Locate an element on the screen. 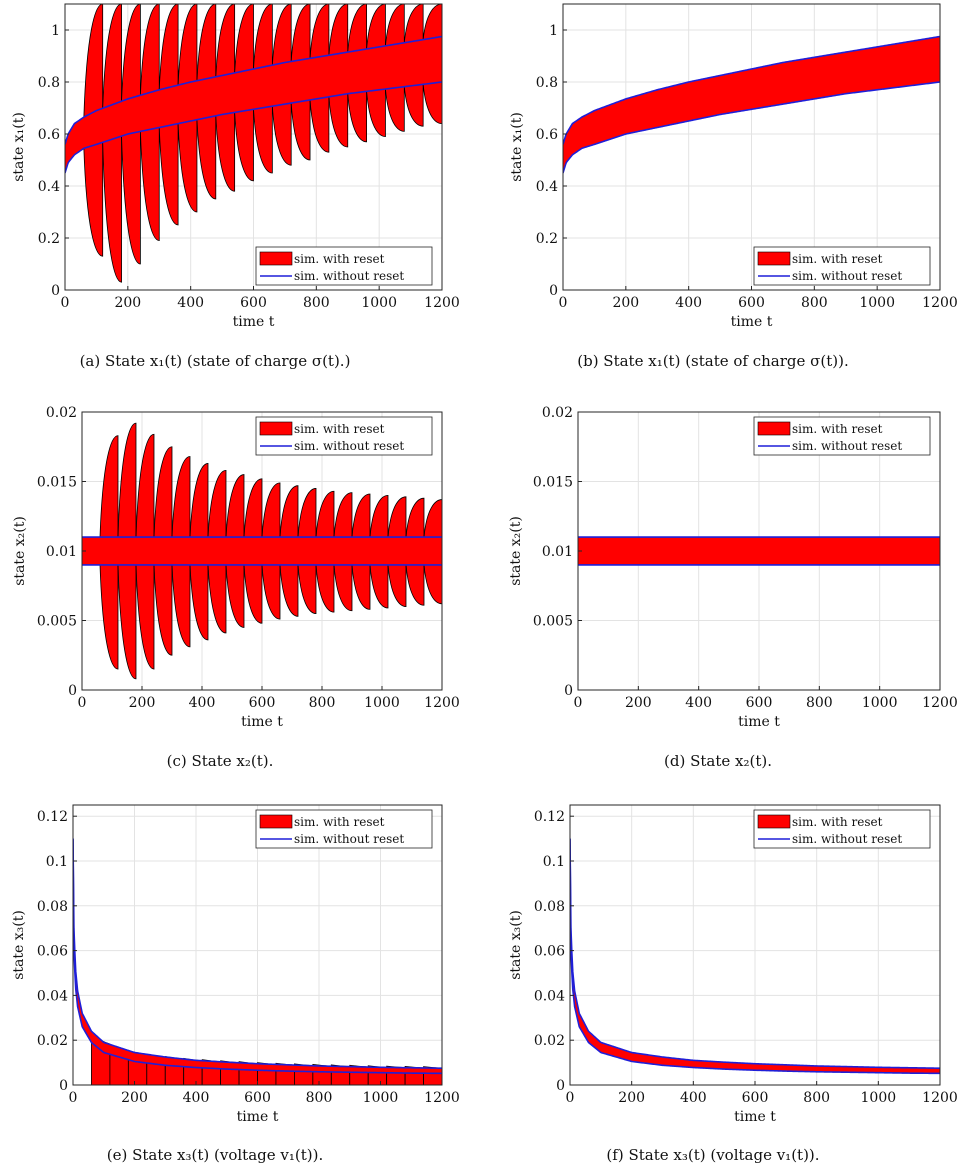 The width and height of the screenshot is (963, 1174). subplot-caption: (c) State x₂(t). is located at coordinates (220, 761).